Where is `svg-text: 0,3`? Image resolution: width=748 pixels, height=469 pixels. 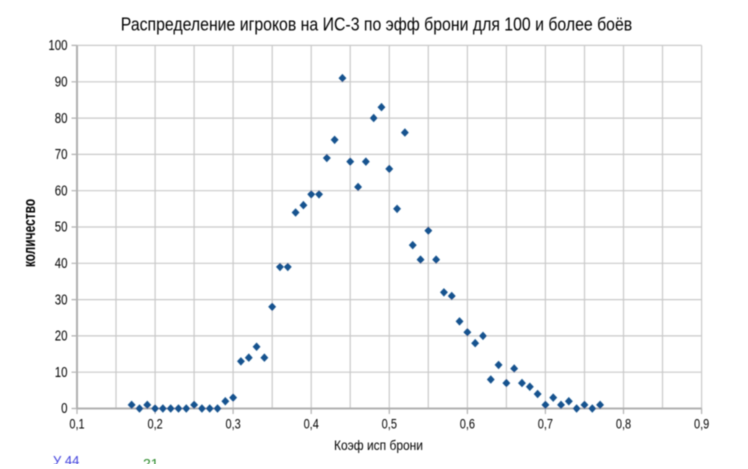 svg-text: 0,3 is located at coordinates (232, 423).